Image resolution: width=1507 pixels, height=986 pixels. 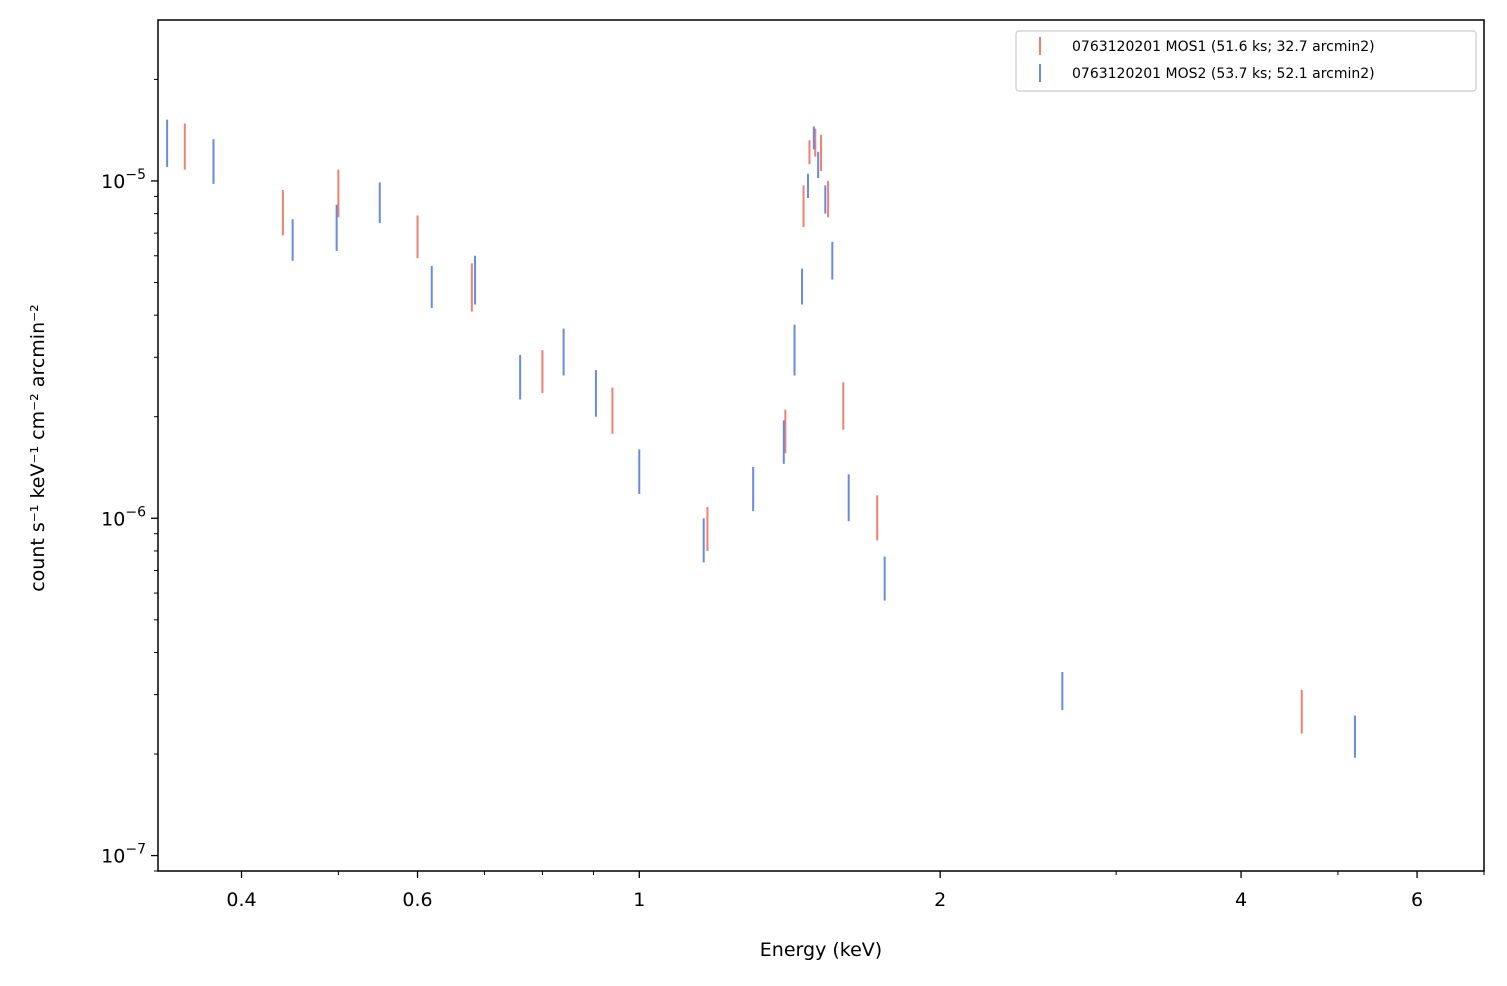 What do you see at coordinates (123, 855) in the screenshot?
I see `y-tick-label-3: 10⁻⁷` at bounding box center [123, 855].